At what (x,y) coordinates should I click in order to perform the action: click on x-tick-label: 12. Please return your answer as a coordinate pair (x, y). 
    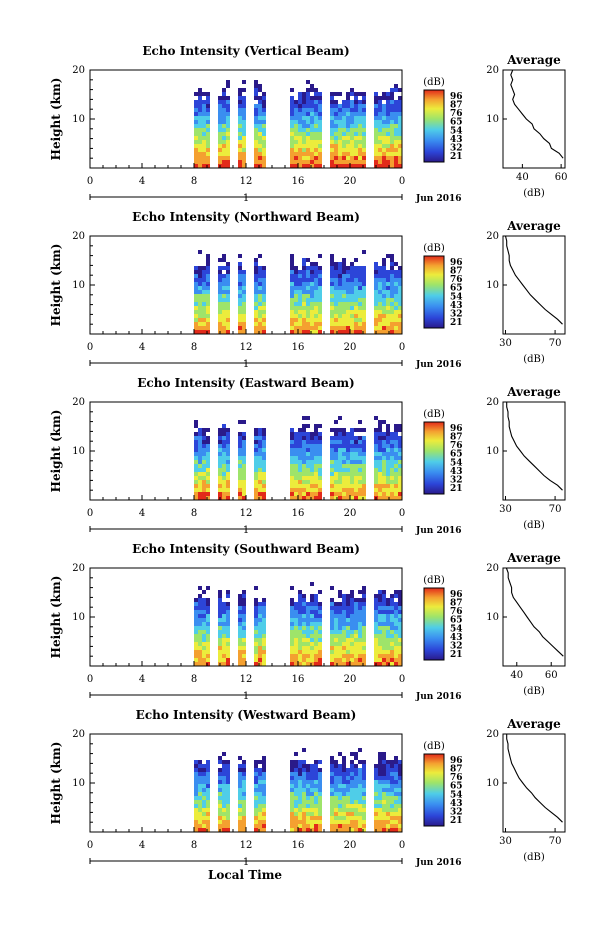
    Looking at the image, I should click on (246, 845).